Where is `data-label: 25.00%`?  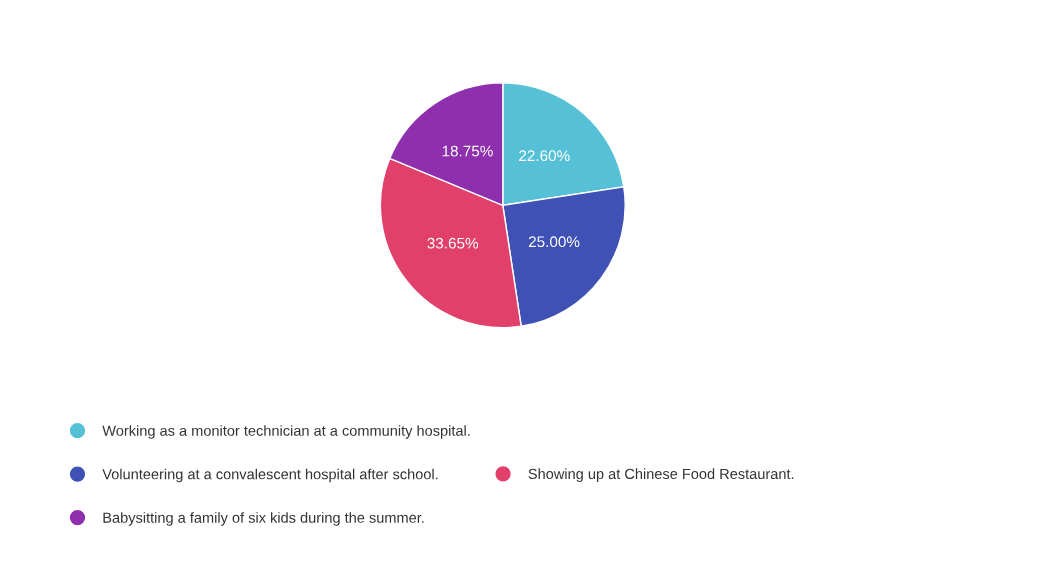 data-label: 25.00% is located at coordinates (554, 242).